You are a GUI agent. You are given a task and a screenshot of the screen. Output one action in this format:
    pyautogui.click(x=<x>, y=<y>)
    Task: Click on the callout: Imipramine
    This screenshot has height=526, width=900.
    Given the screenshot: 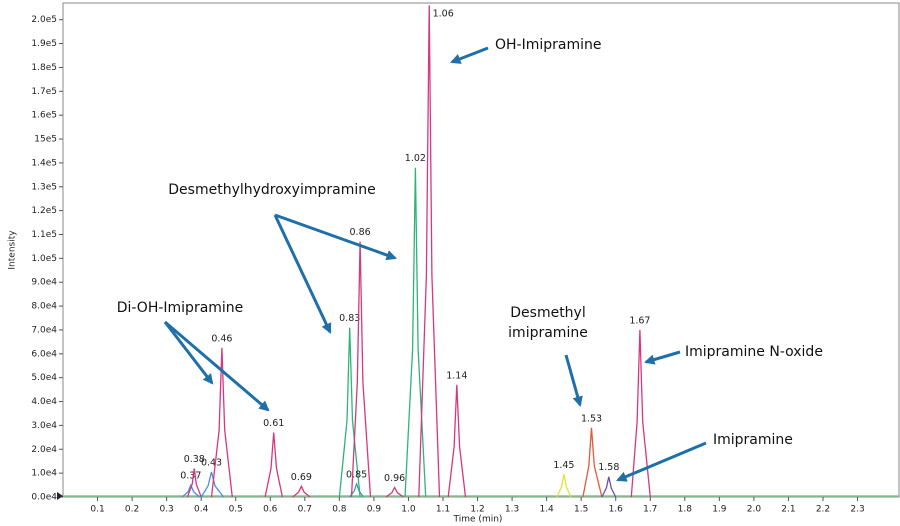 What is the action you would take?
    pyautogui.click(x=753, y=440)
    